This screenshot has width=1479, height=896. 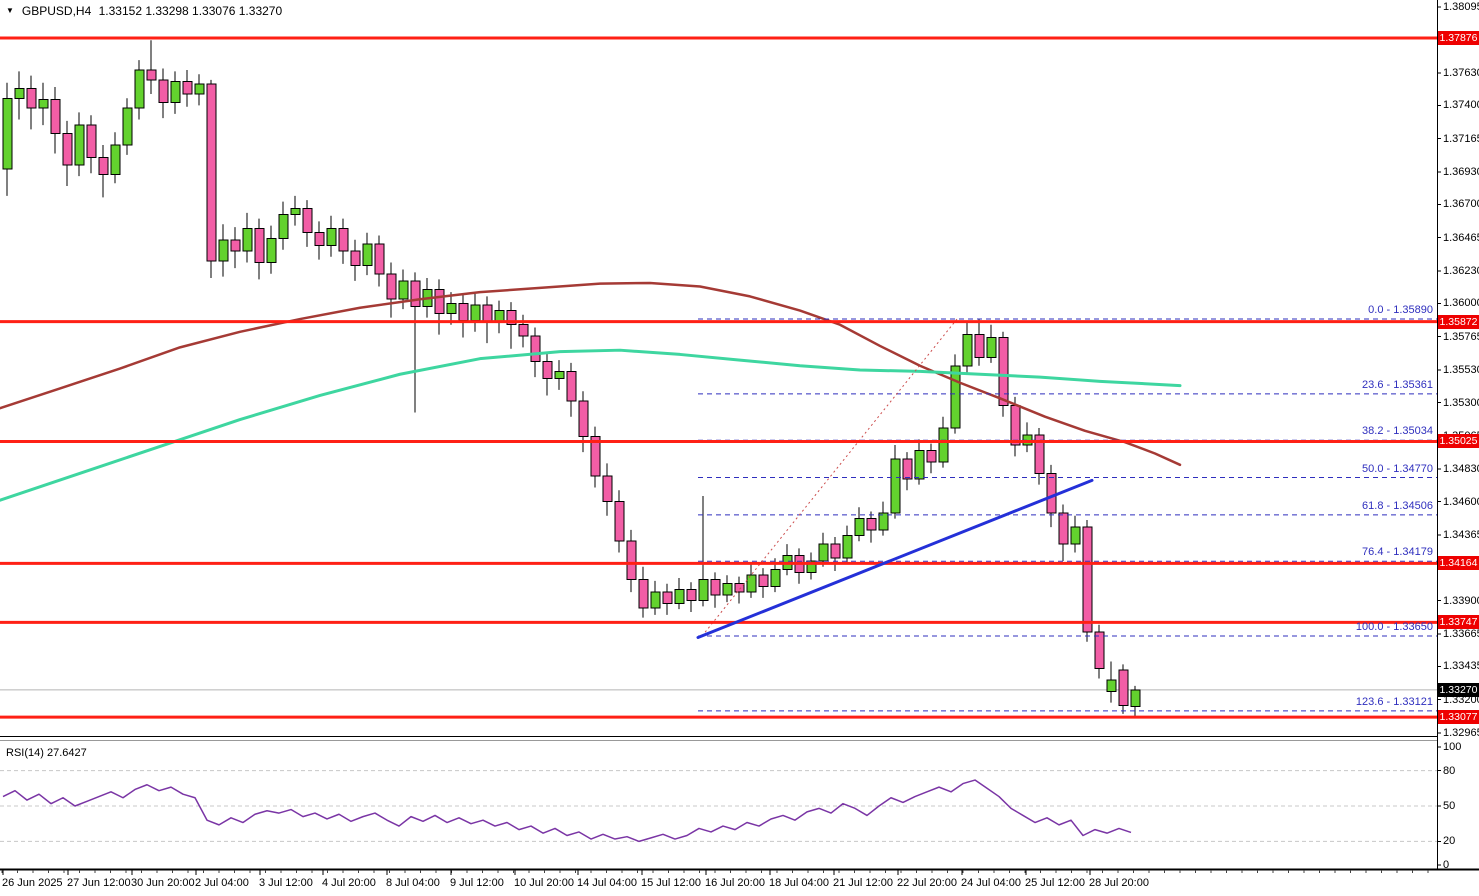 What do you see at coordinates (1397, 552) in the screenshot?
I see `fib-level-label: 76.4 - 1.34179` at bounding box center [1397, 552].